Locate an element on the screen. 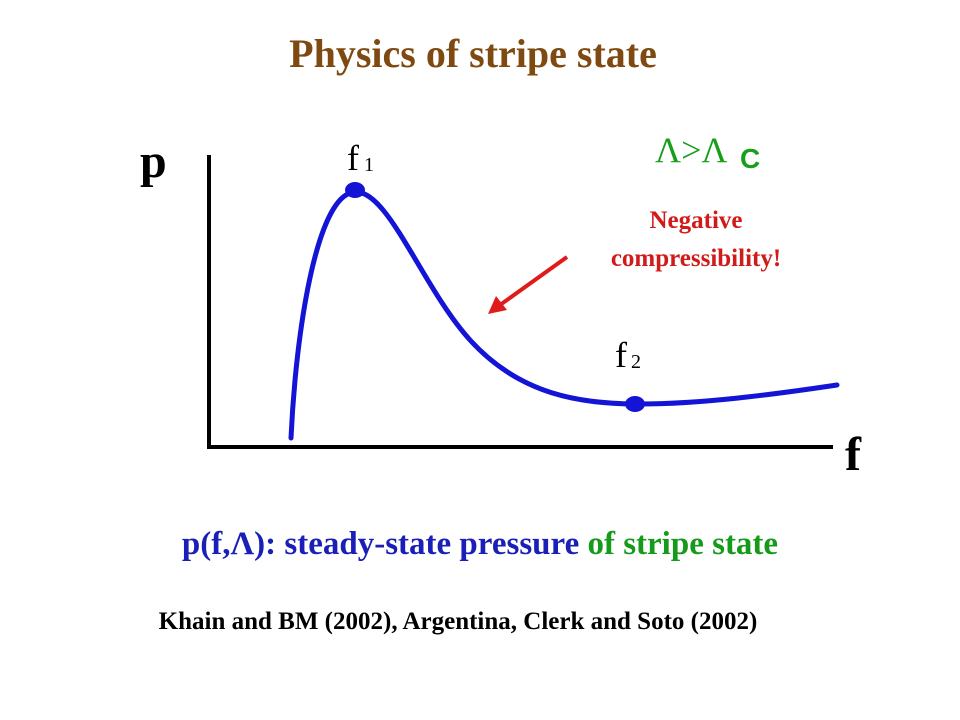 The height and width of the screenshot is (720, 960). y-axis-label: p is located at coordinates (153, 161).